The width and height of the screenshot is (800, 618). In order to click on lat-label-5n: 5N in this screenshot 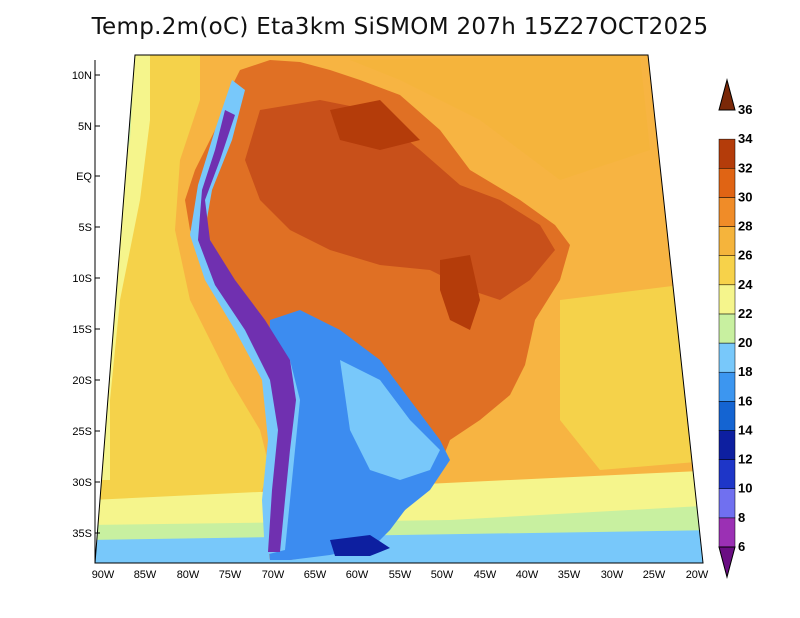, I will do `click(85, 127)`.